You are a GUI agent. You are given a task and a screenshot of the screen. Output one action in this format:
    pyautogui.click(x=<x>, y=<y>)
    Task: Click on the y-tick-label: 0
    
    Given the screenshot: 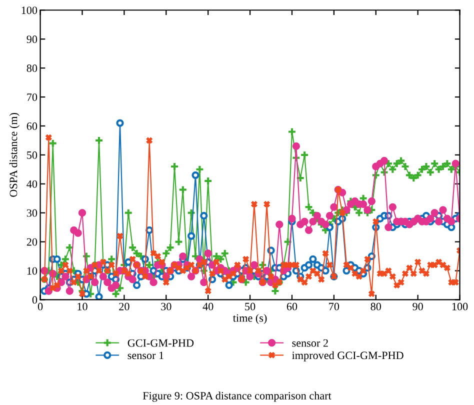 What is the action you would take?
    pyautogui.click(x=35, y=300)
    